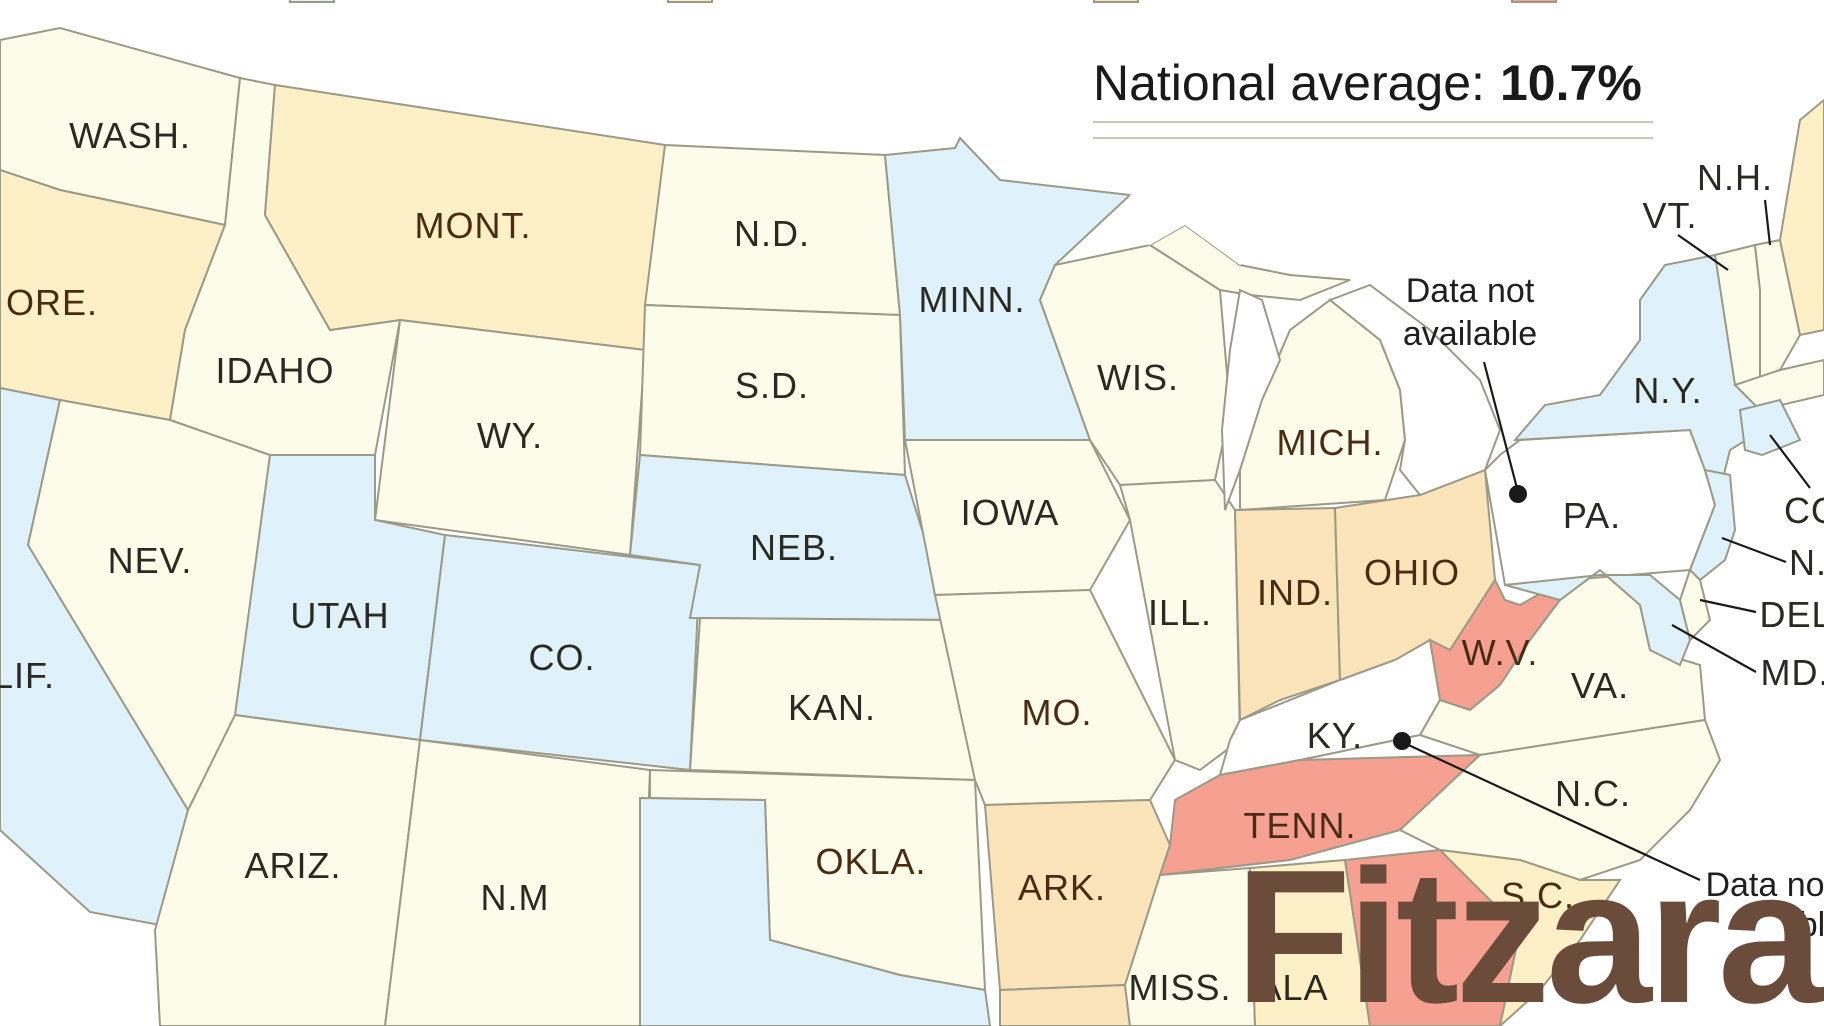  I want to click on label-ark: ARK., so click(1062, 887).